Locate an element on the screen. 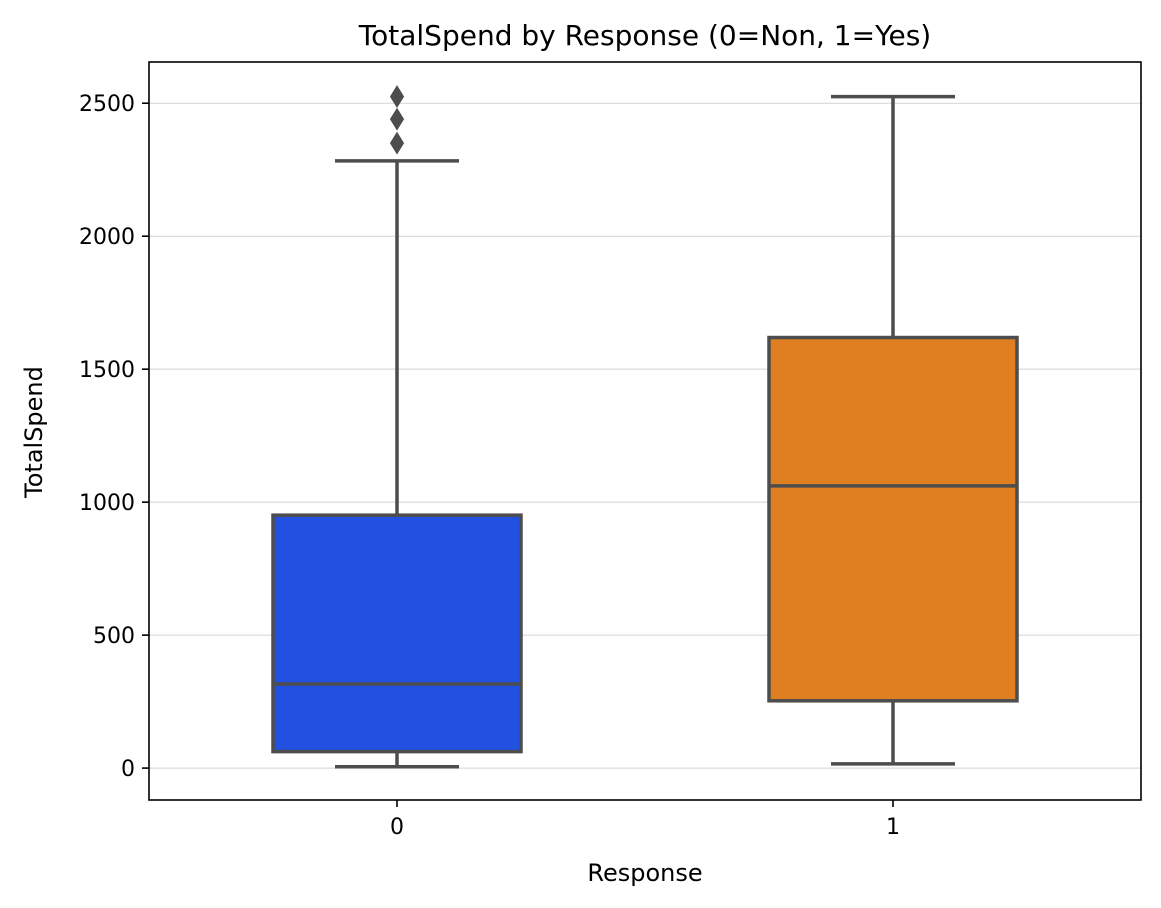  y-tick-label: 2000 is located at coordinates (107, 237).